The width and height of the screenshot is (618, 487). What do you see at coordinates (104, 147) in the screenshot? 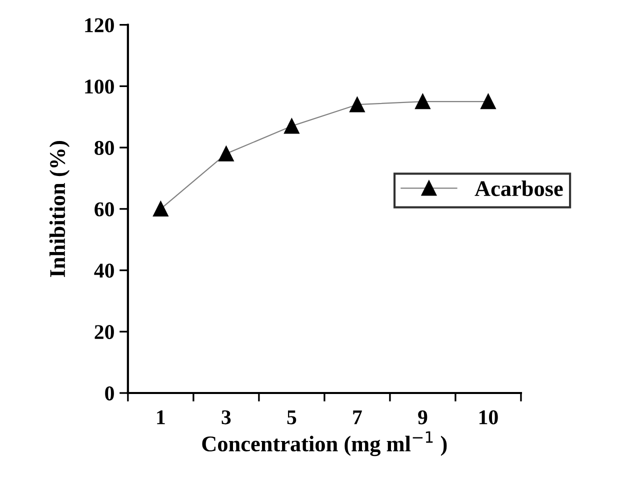
I see `y-tick-label: 80` at bounding box center [104, 147].